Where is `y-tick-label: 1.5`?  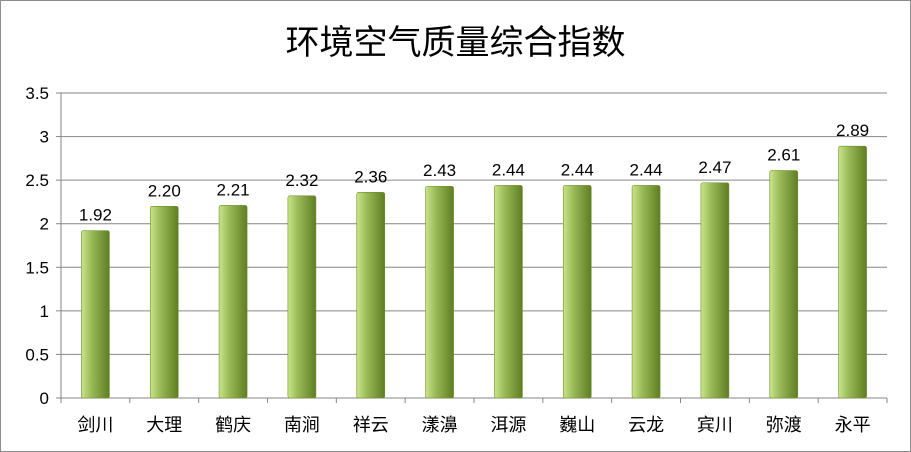 y-tick-label: 1.5 is located at coordinates (37, 267).